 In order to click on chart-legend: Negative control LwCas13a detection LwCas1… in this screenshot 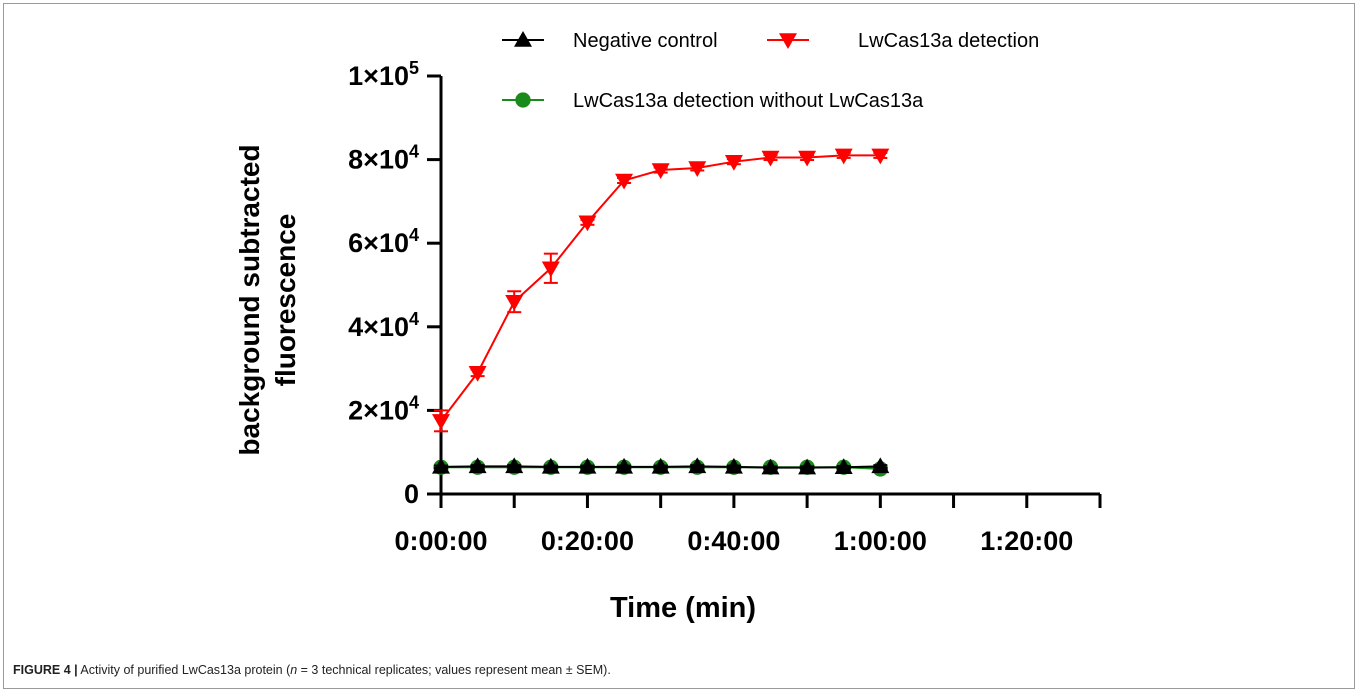, I will do `click(770, 71)`.